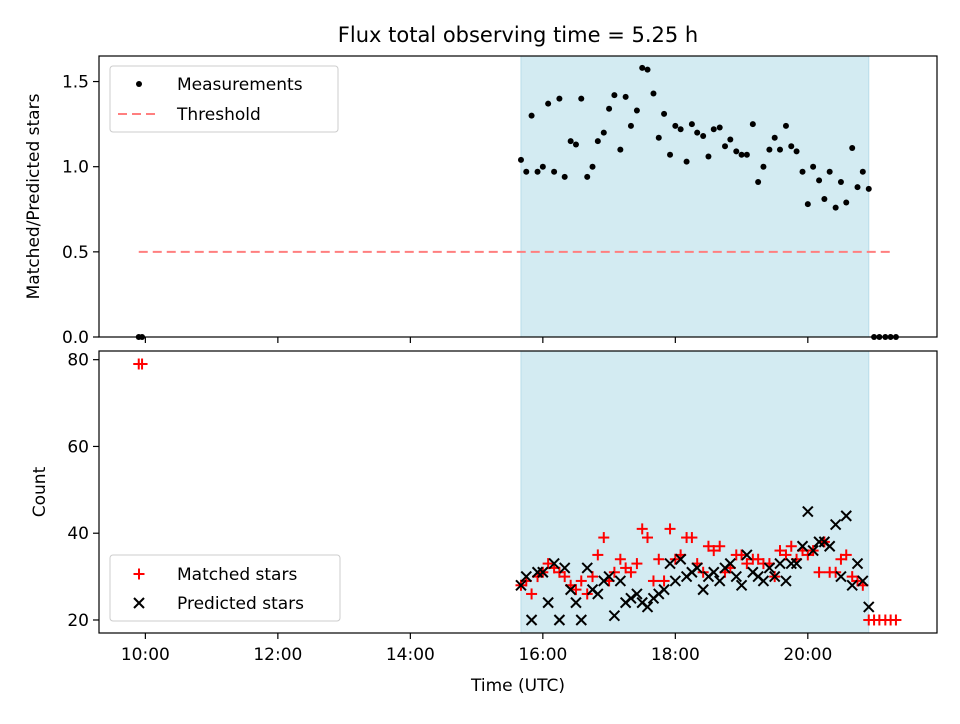 Image resolution: width=960 pixels, height=724 pixels. What do you see at coordinates (695, 196) in the screenshot?
I see `top-shaded-span` at bounding box center [695, 196].